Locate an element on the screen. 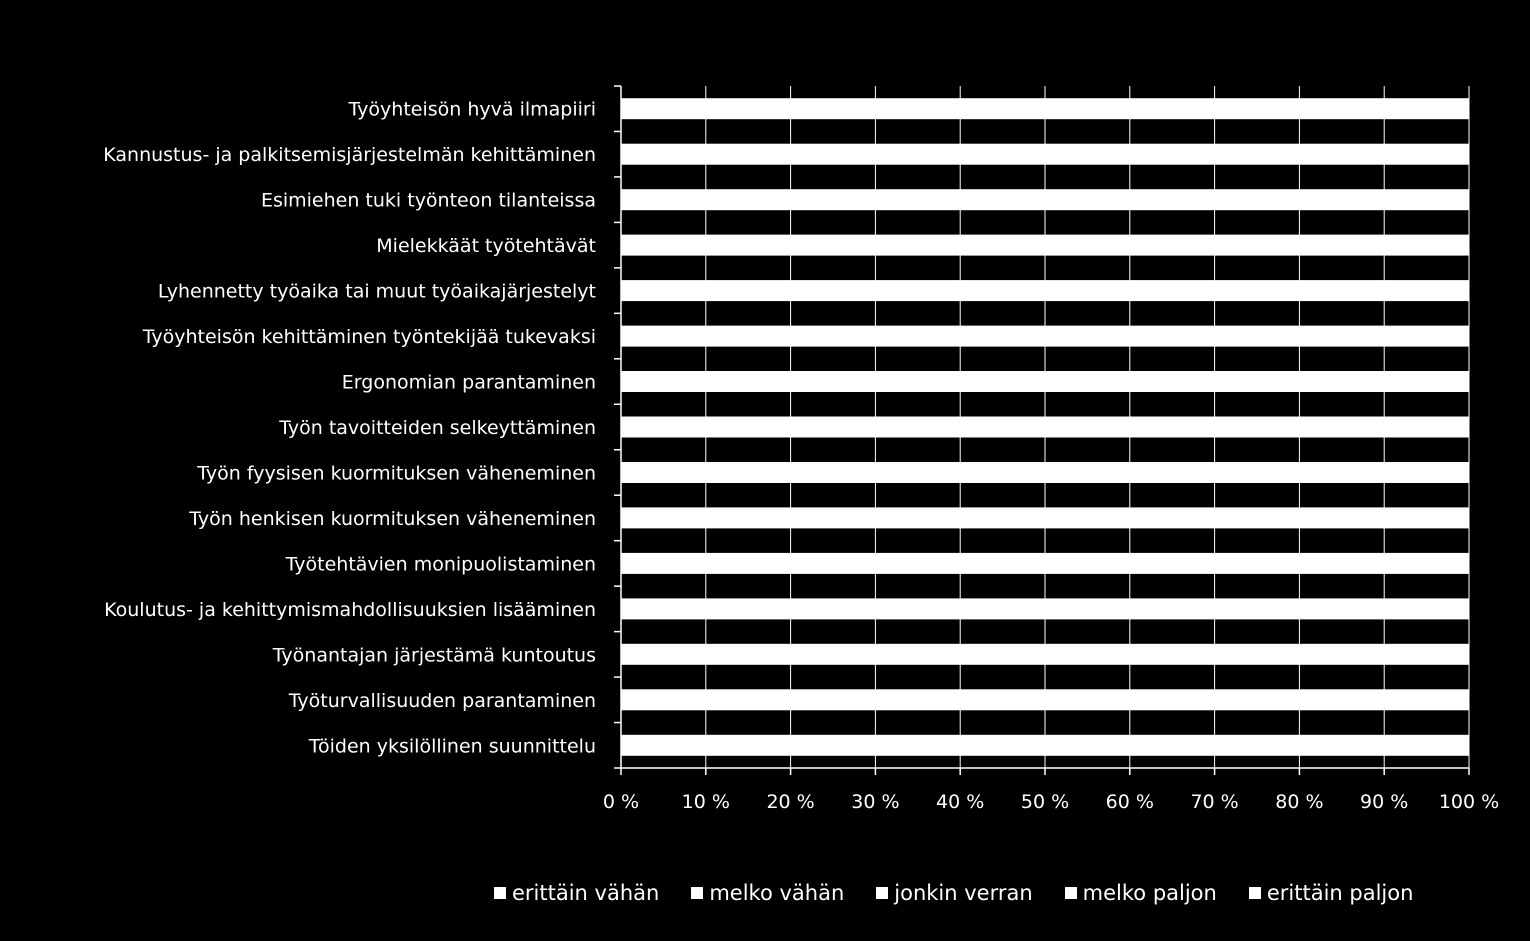 The width and height of the screenshot is (1530, 941). legend-label: jonkin verran is located at coordinates (963, 893).